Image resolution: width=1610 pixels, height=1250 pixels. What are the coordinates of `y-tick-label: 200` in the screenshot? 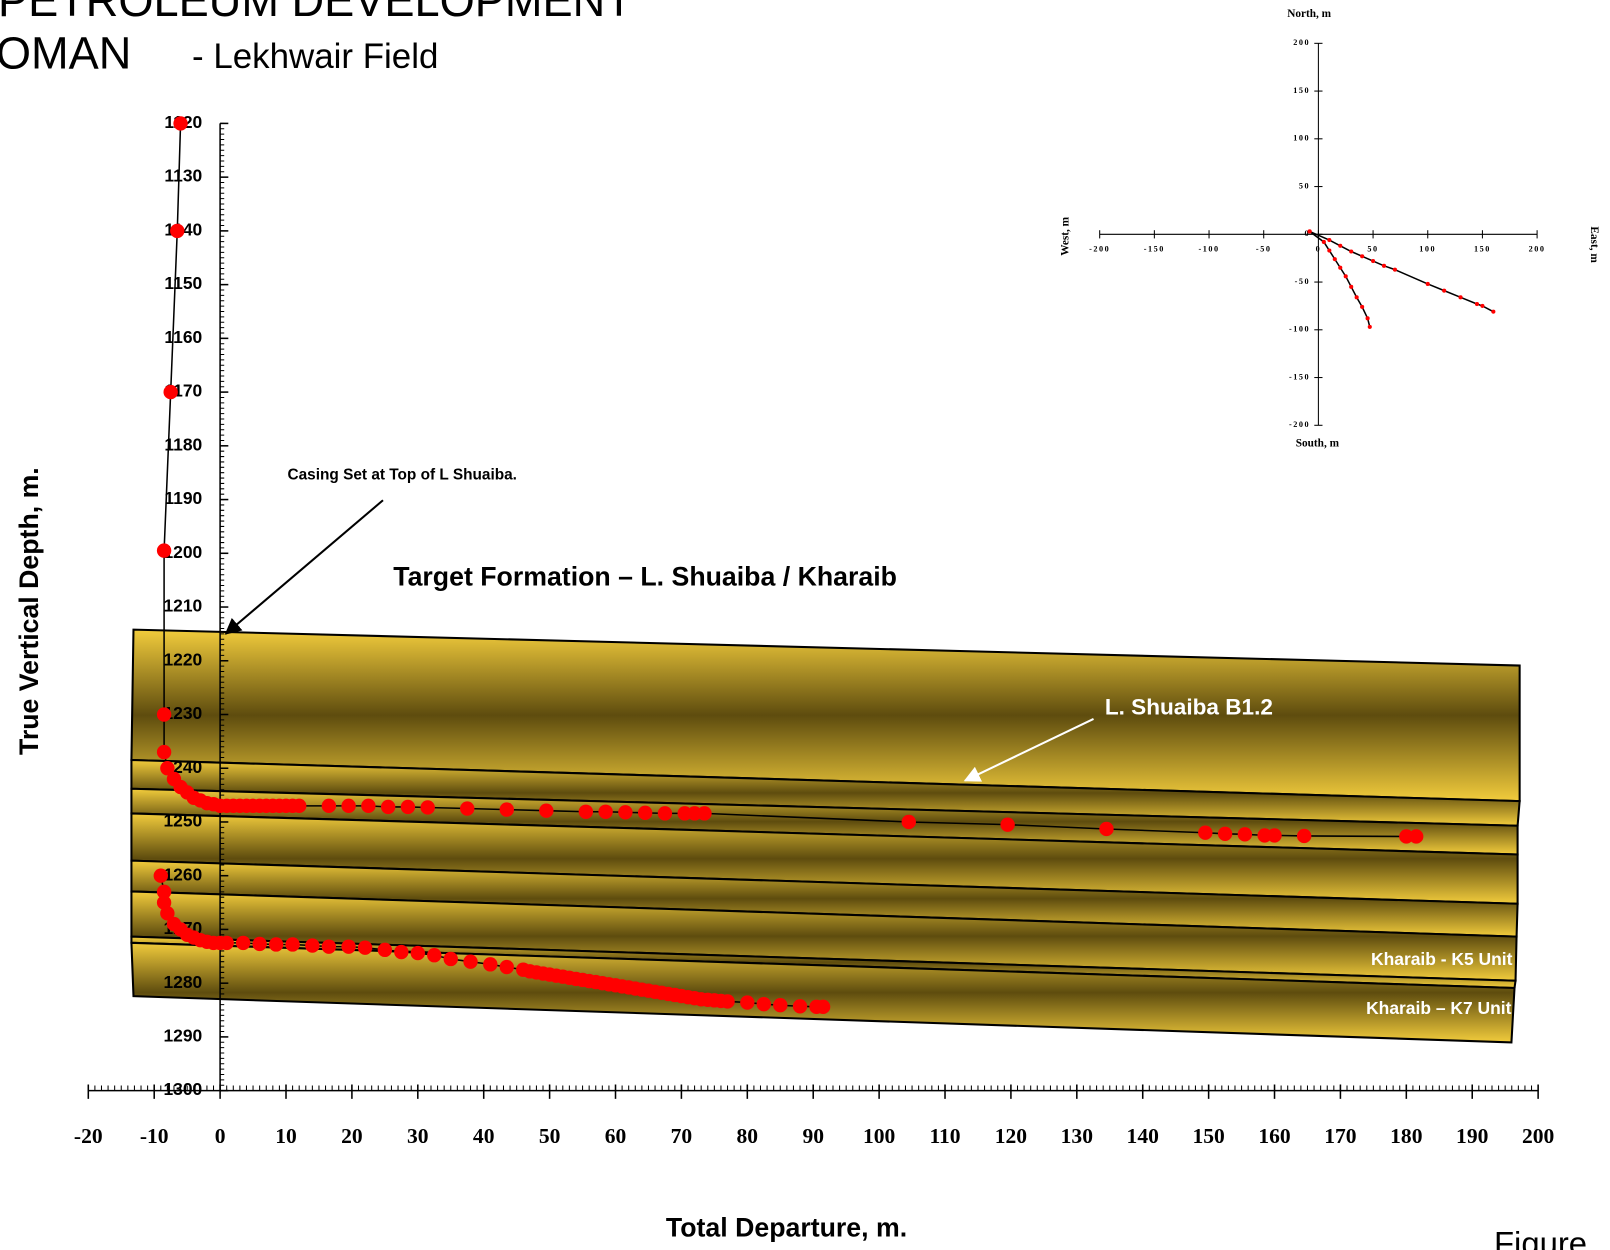 It's located at (1301, 42).